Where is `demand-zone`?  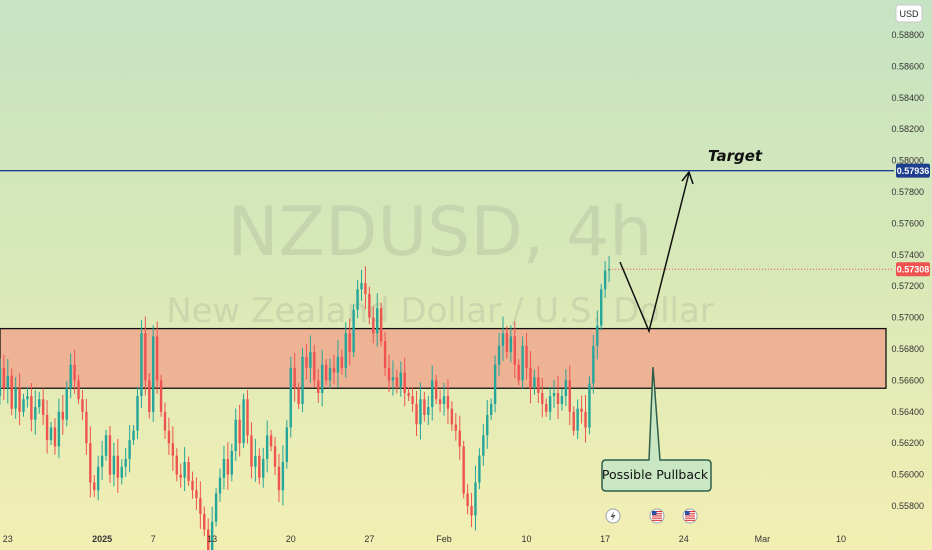 demand-zone is located at coordinates (443, 358).